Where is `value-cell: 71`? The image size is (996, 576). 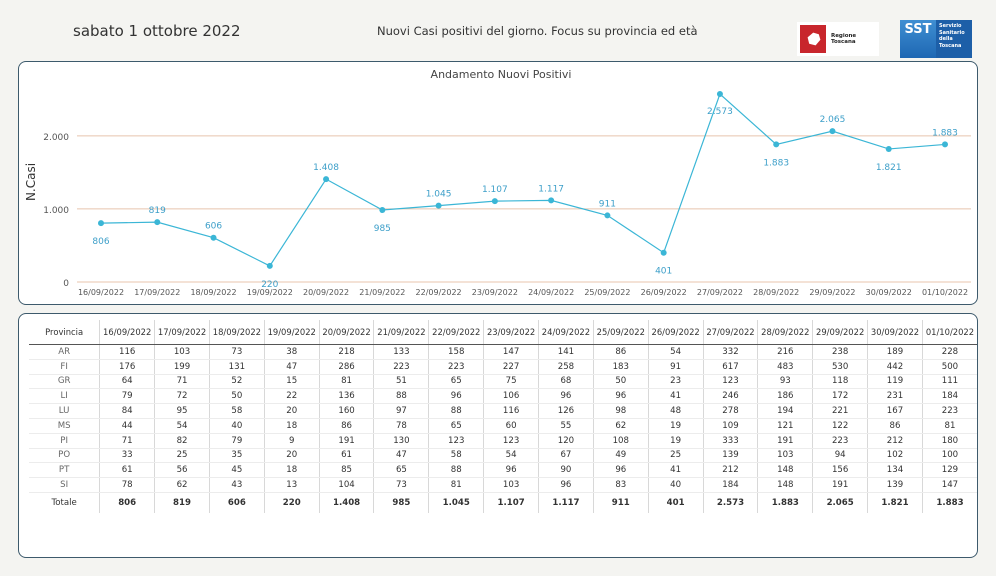 value-cell: 71 is located at coordinates (182, 382).